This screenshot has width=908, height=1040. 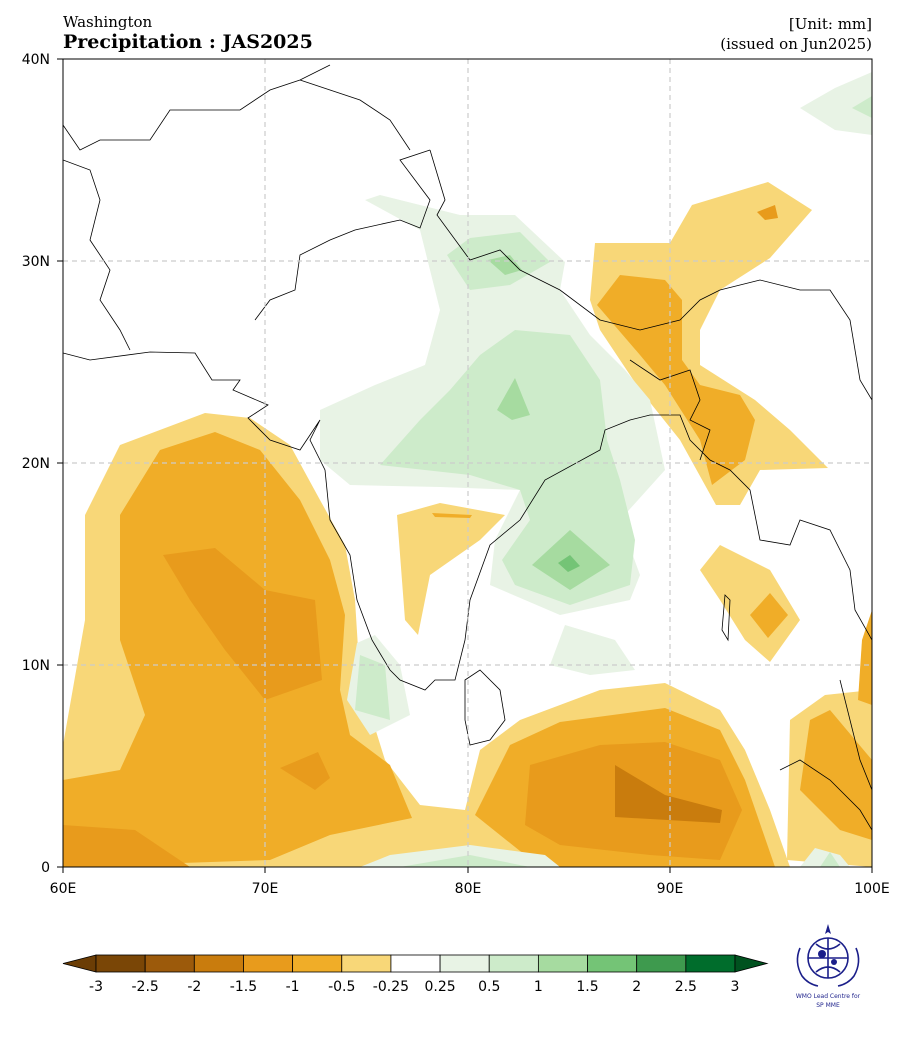 What do you see at coordinates (828, 1005) in the screenshot?
I see `logo-text-line2: SP MME` at bounding box center [828, 1005].